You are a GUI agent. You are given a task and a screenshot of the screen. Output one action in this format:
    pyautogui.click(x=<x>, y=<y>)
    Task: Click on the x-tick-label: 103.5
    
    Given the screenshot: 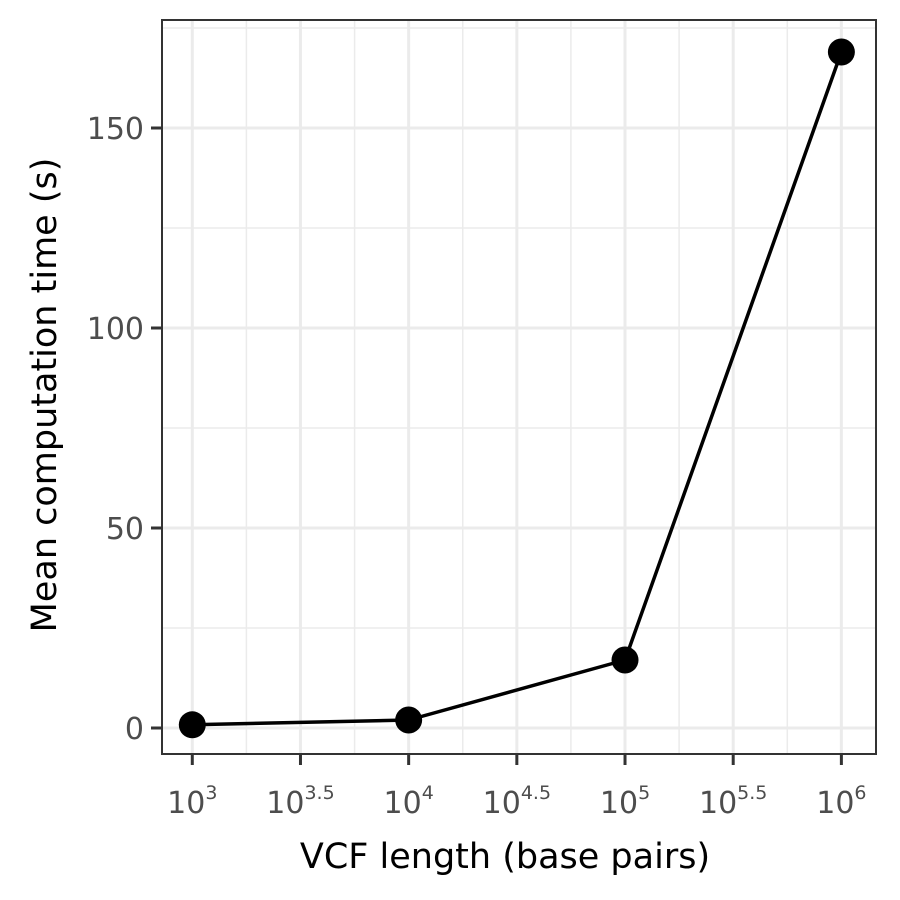 What is the action you would take?
    pyautogui.click(x=300, y=801)
    